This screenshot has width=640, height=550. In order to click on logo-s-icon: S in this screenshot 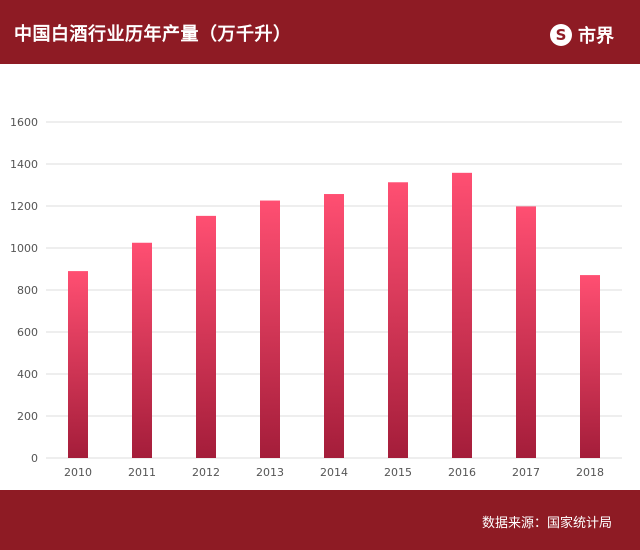, I will do `click(561, 35)`.